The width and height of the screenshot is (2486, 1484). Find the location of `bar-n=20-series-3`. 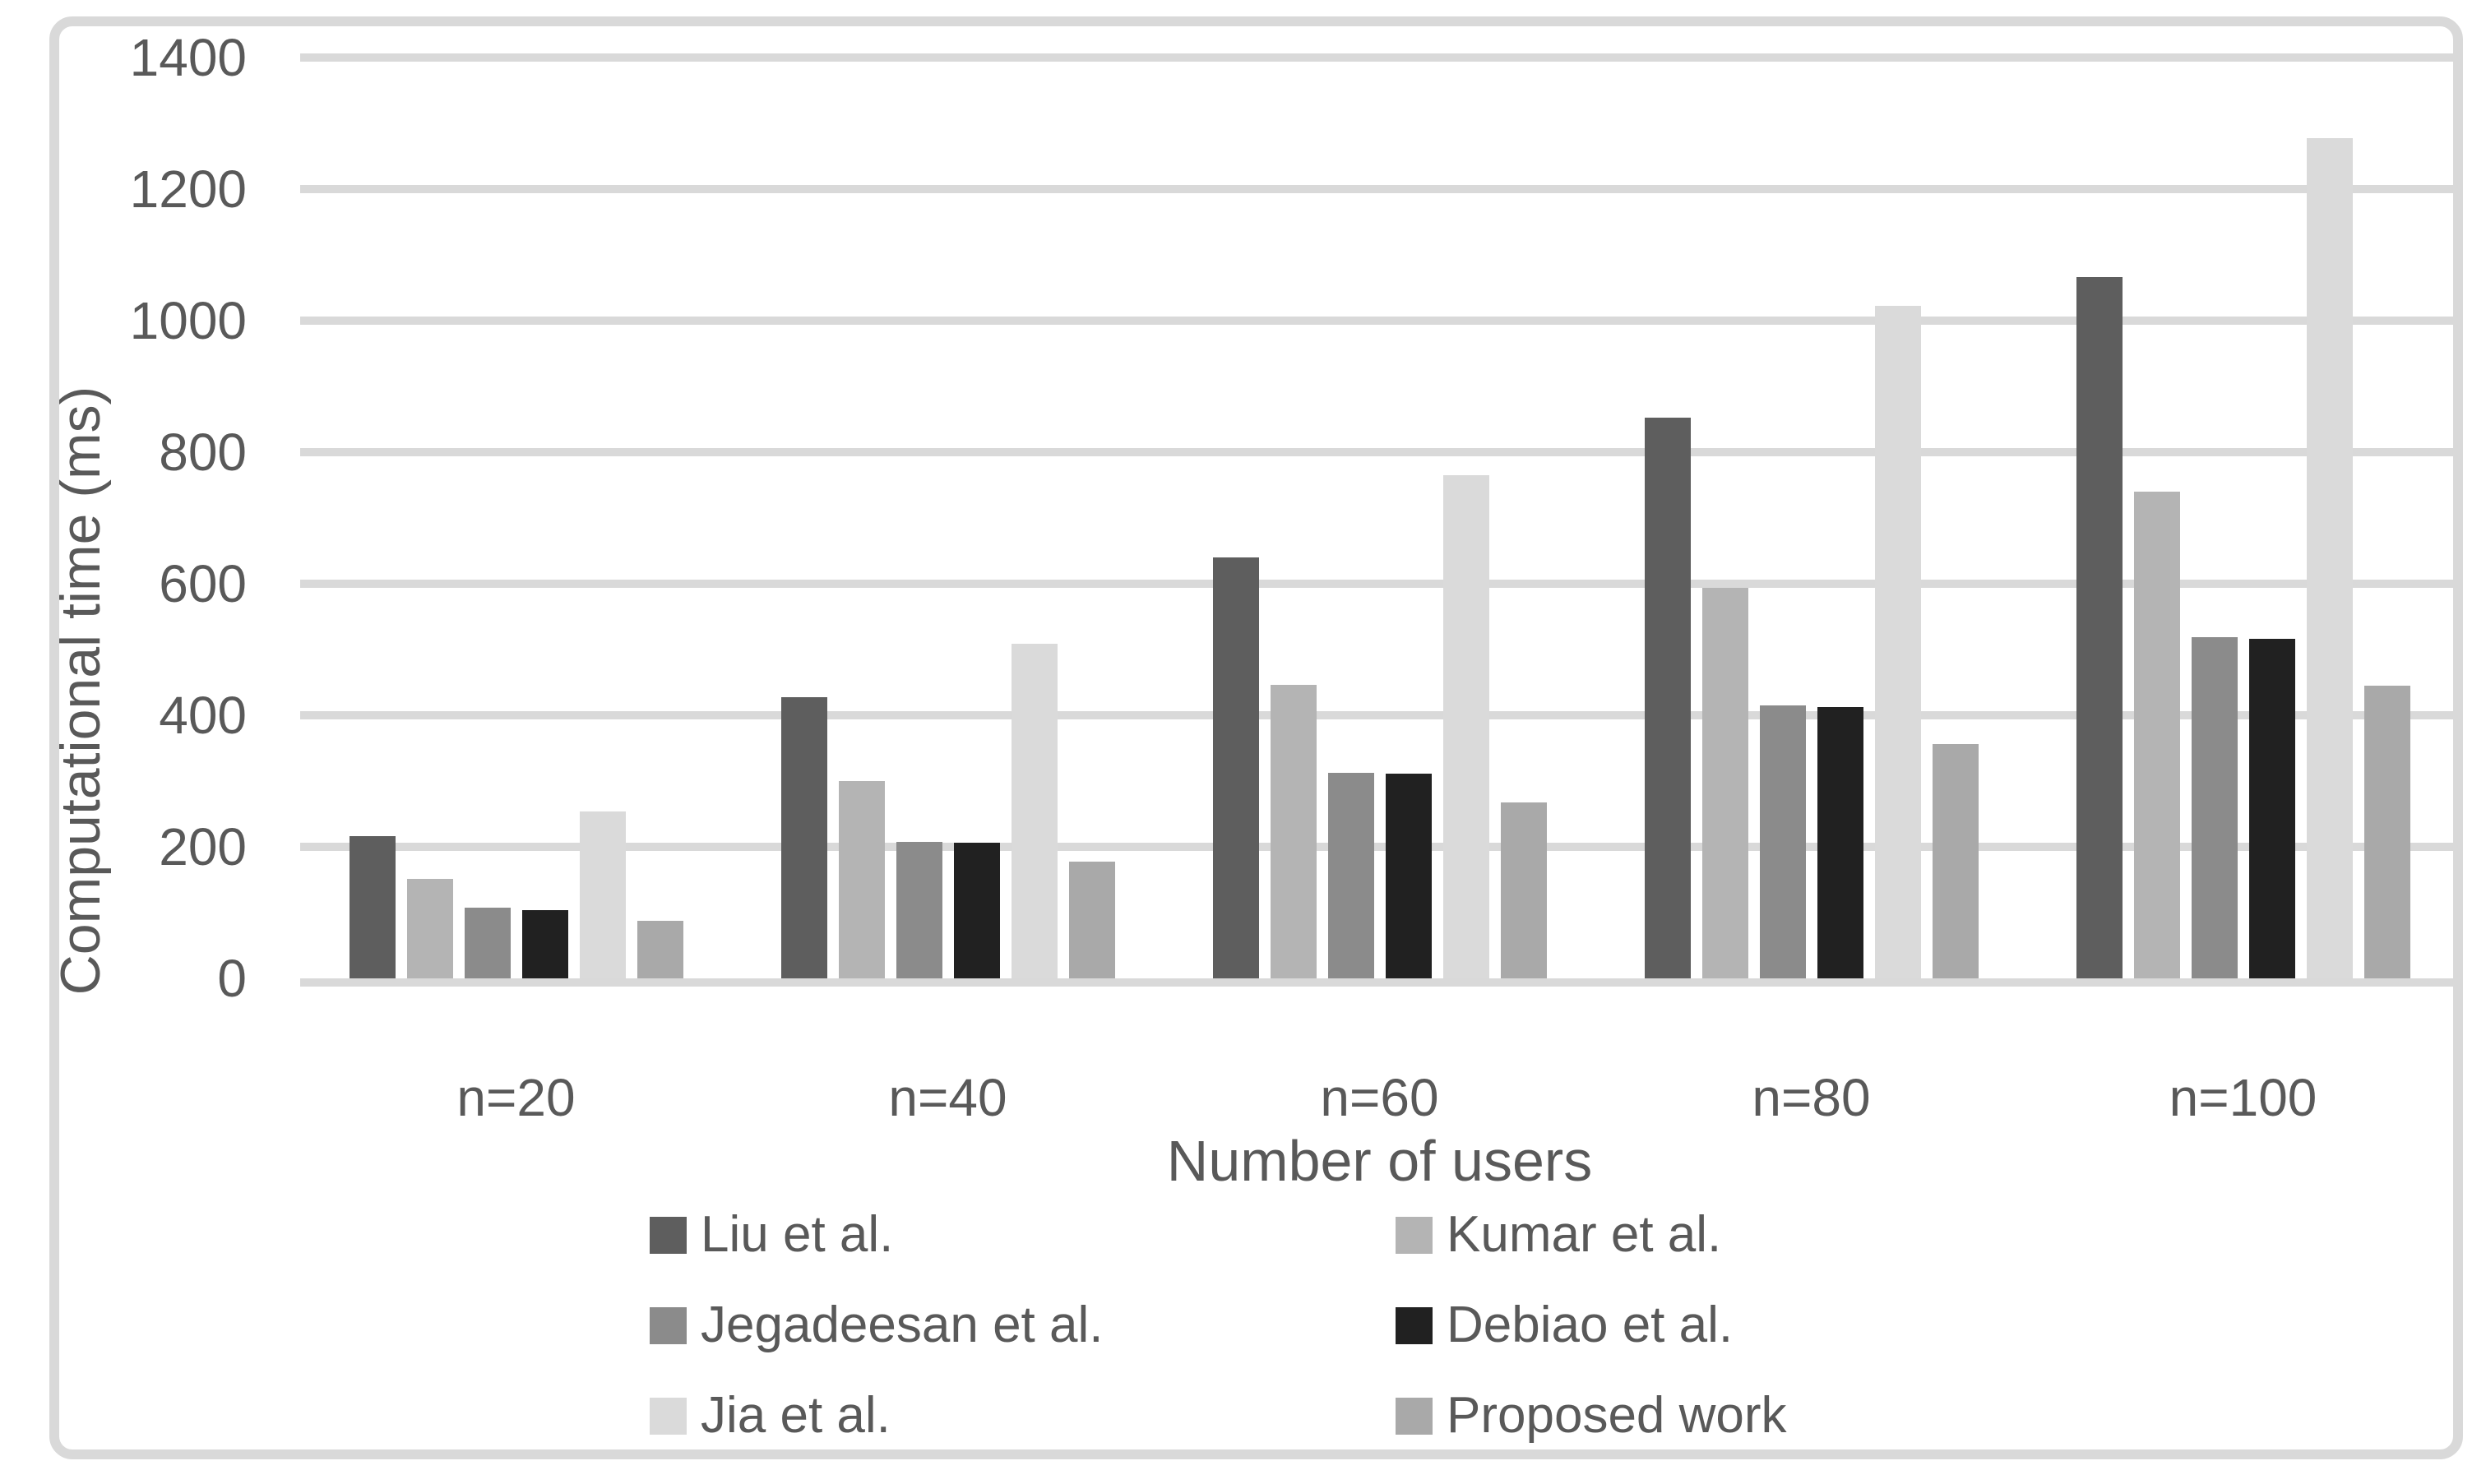

bar-n=20-series-3 is located at coordinates (488, 943).